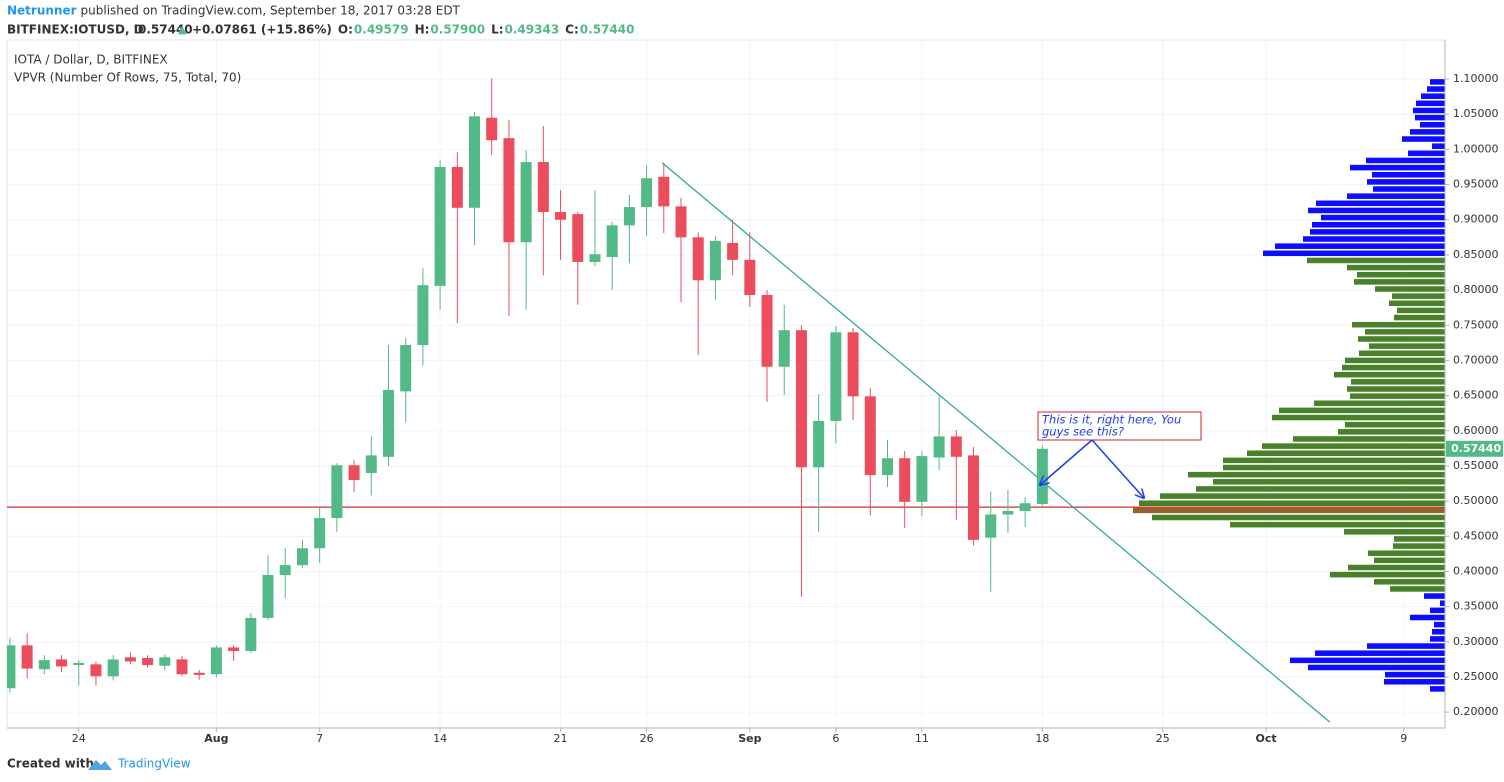  What do you see at coordinates (1476, 184) in the screenshot?
I see `y-tick-label: 0.95000` at bounding box center [1476, 184].